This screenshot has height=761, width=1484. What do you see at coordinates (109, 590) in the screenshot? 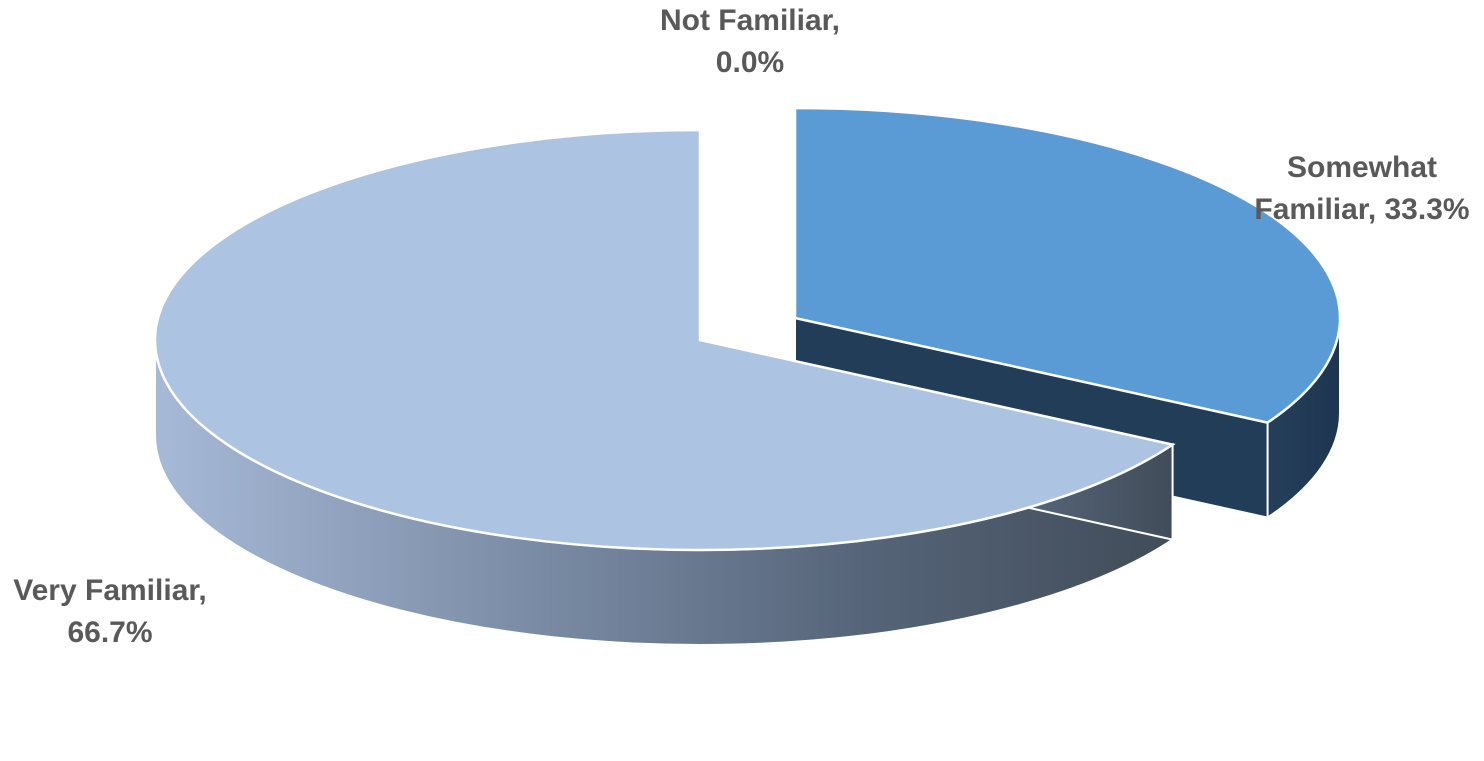
I see `data-label-line-0: Very Familiar,` at bounding box center [109, 590].